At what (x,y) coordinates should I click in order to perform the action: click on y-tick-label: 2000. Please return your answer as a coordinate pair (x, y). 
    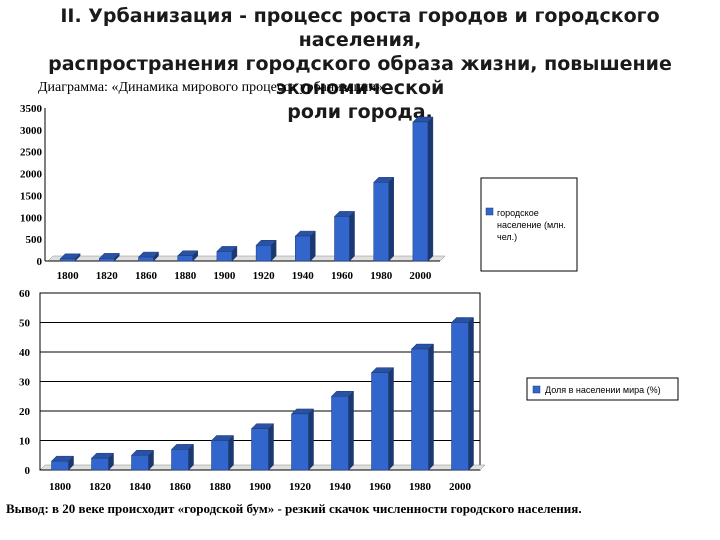
    Looking at the image, I should click on (31, 175).